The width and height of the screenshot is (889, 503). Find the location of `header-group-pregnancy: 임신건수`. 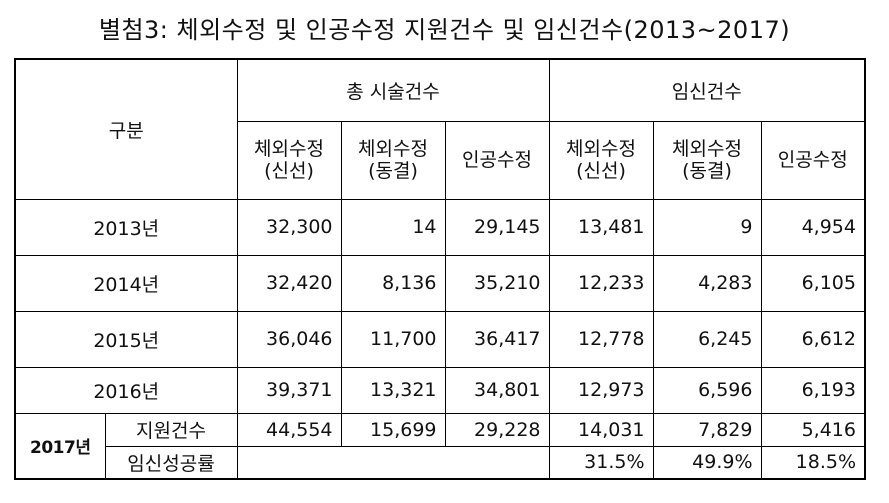

header-group-pregnancy: 임신건수 is located at coordinates (707, 90).